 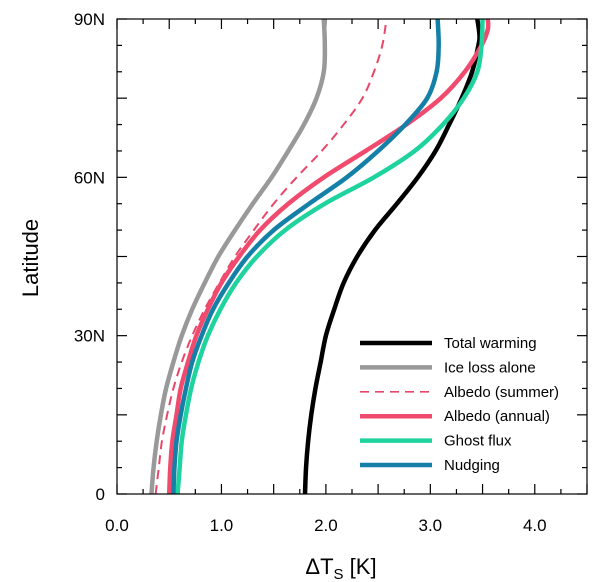 What do you see at coordinates (117, 525) in the screenshot?
I see `x-tick-label: 0.0` at bounding box center [117, 525].